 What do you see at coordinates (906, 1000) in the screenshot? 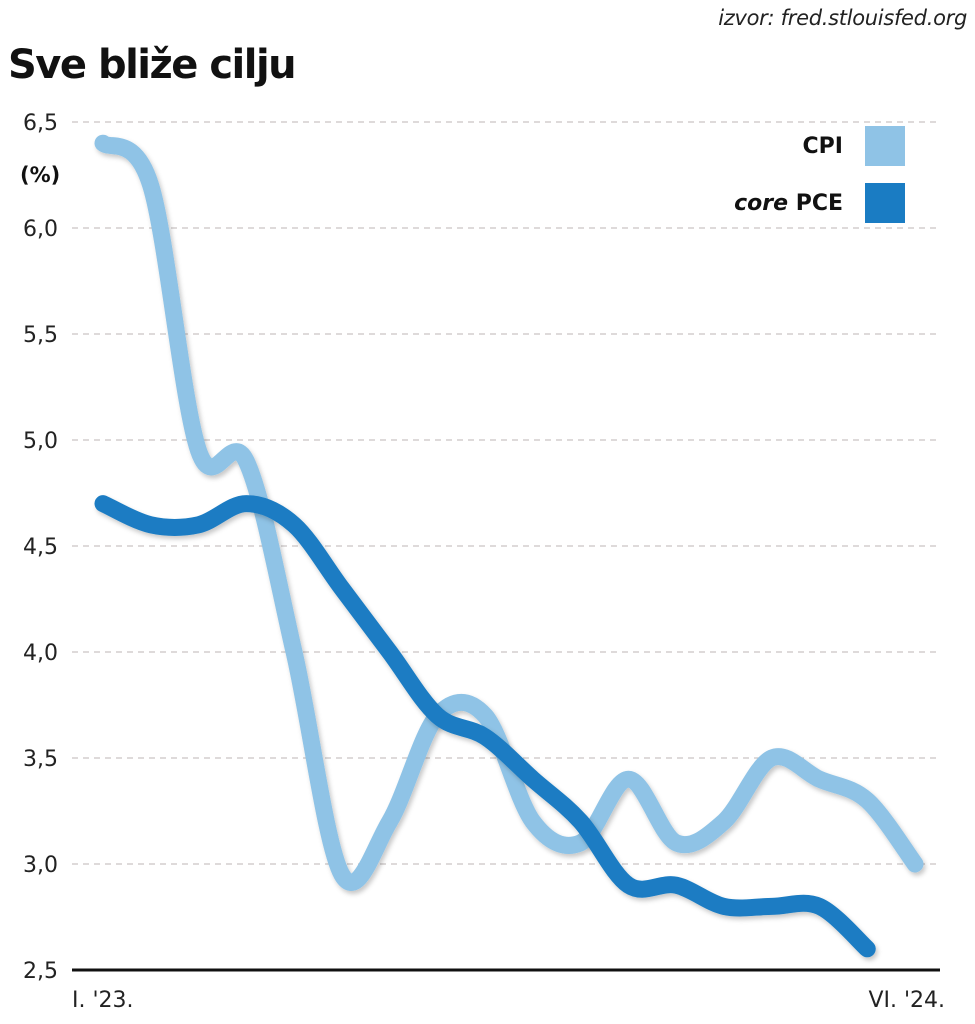
I see `x-tick-label-end: VI. '24.` at bounding box center [906, 1000].